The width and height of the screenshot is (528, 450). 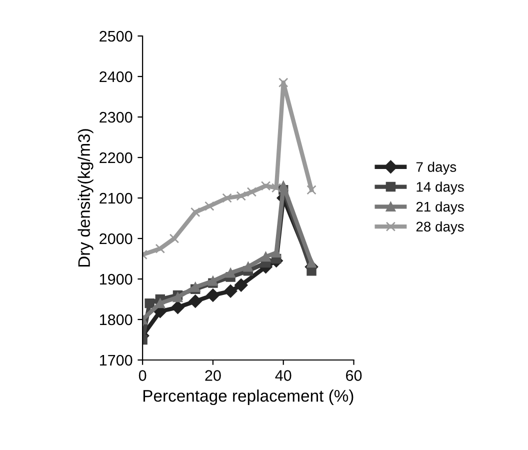 I want to click on y-tick-label: 1800, so click(x=116, y=320).